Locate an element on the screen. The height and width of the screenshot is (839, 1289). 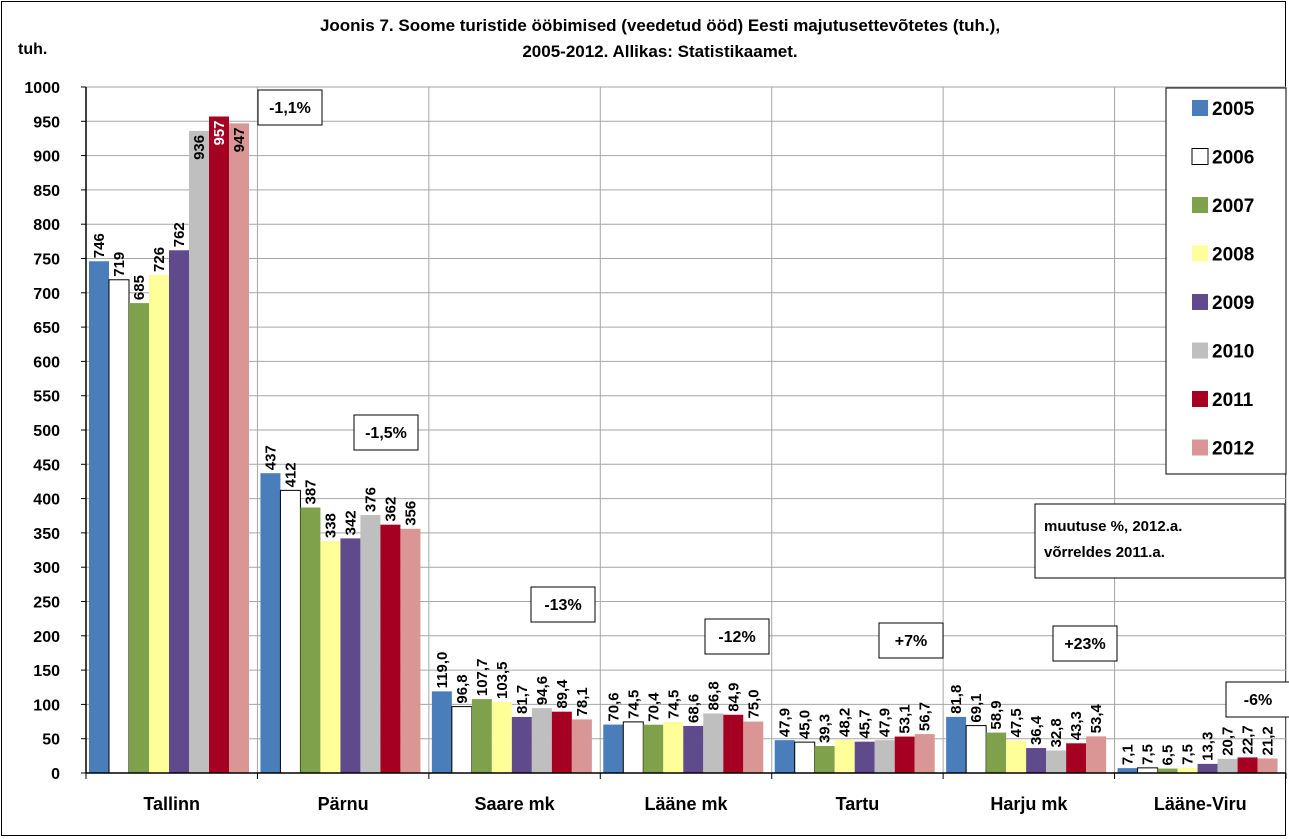
bar-2007-Pärnu is located at coordinates (310, 640).